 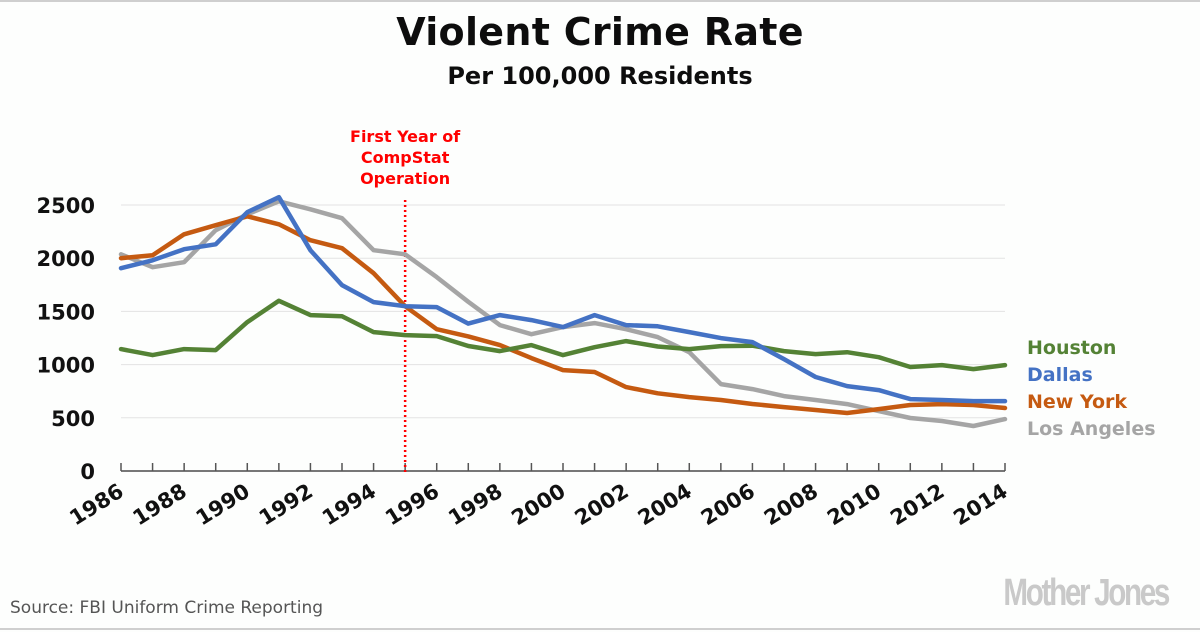 What do you see at coordinates (167, 608) in the screenshot?
I see `source-note: Source: FBI Uniform Crime Reporting` at bounding box center [167, 608].